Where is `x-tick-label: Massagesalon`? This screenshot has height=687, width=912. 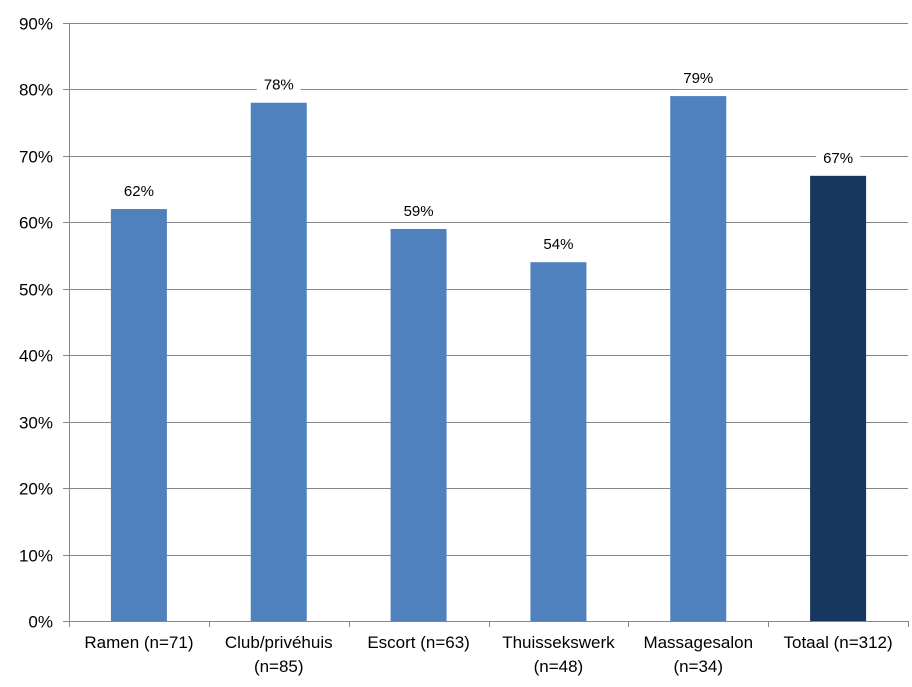
x-tick-label: Massagesalon is located at coordinates (698, 642).